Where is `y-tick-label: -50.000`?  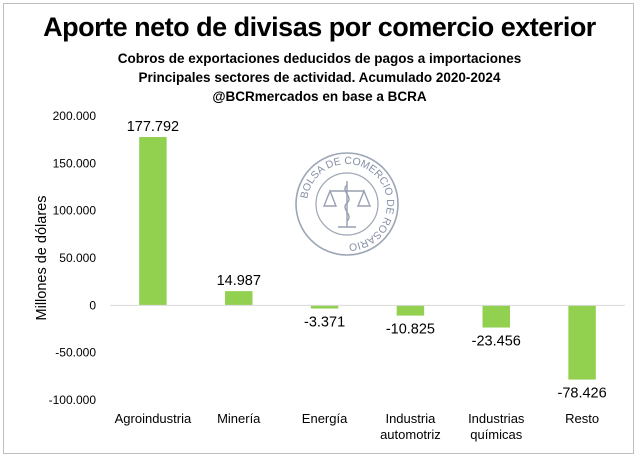 y-tick-label: -50.000 is located at coordinates (75, 353).